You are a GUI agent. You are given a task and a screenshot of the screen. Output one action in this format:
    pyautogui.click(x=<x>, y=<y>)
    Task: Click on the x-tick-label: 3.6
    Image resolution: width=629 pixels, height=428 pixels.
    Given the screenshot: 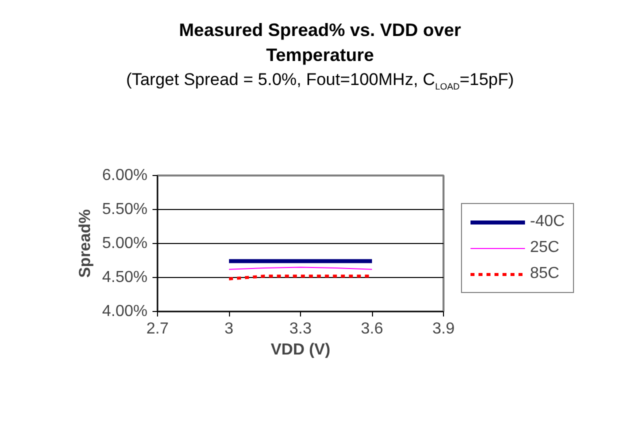 What is the action you would take?
    pyautogui.click(x=372, y=329)
    